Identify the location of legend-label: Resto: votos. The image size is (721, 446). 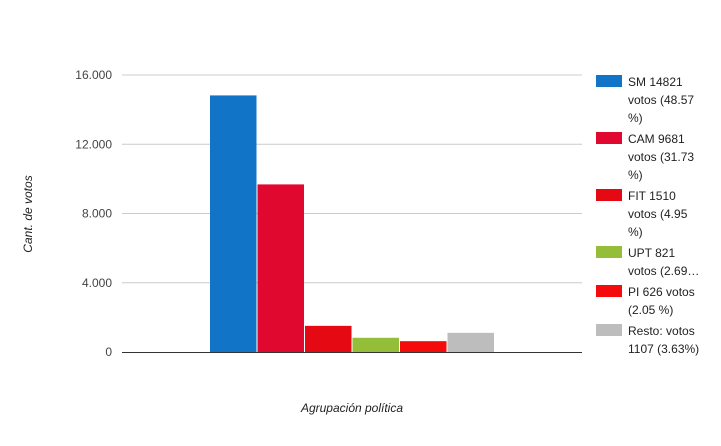
(661, 331).